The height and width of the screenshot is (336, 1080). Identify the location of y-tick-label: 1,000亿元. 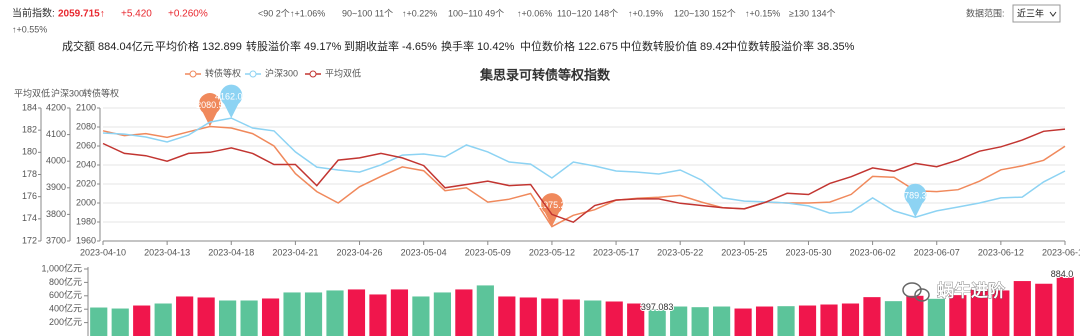
(61, 267).